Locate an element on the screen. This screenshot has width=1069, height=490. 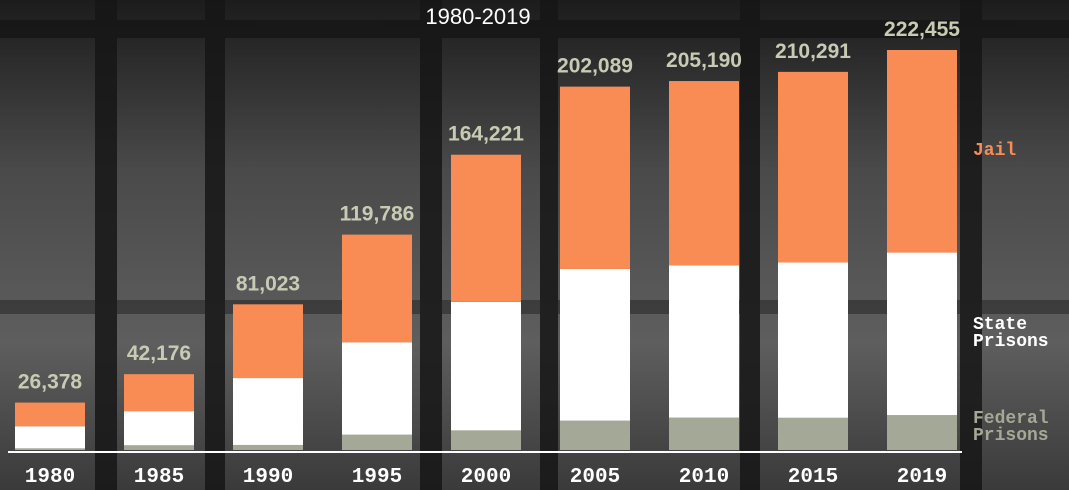
x-tick-label: 1990 is located at coordinates (268, 477).